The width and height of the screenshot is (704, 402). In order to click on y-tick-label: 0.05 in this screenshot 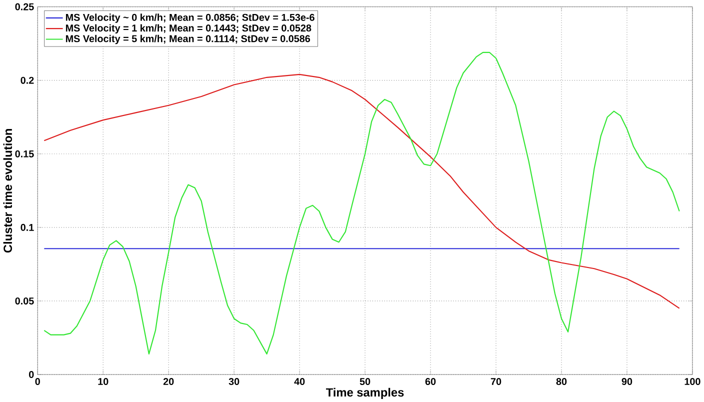, I will do `click(24, 300)`.